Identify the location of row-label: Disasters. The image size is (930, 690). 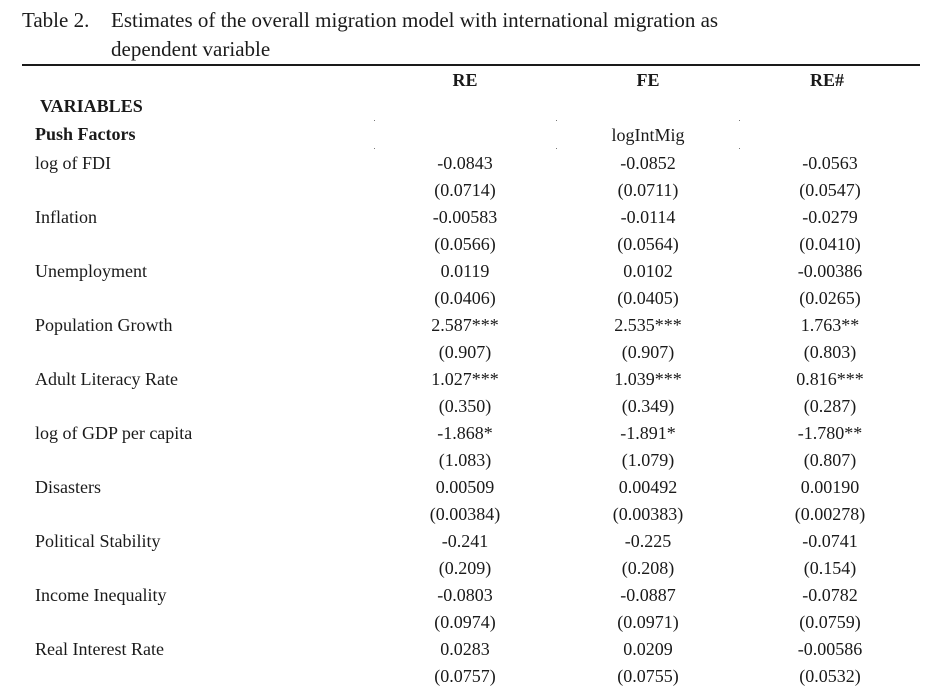
(68, 487).